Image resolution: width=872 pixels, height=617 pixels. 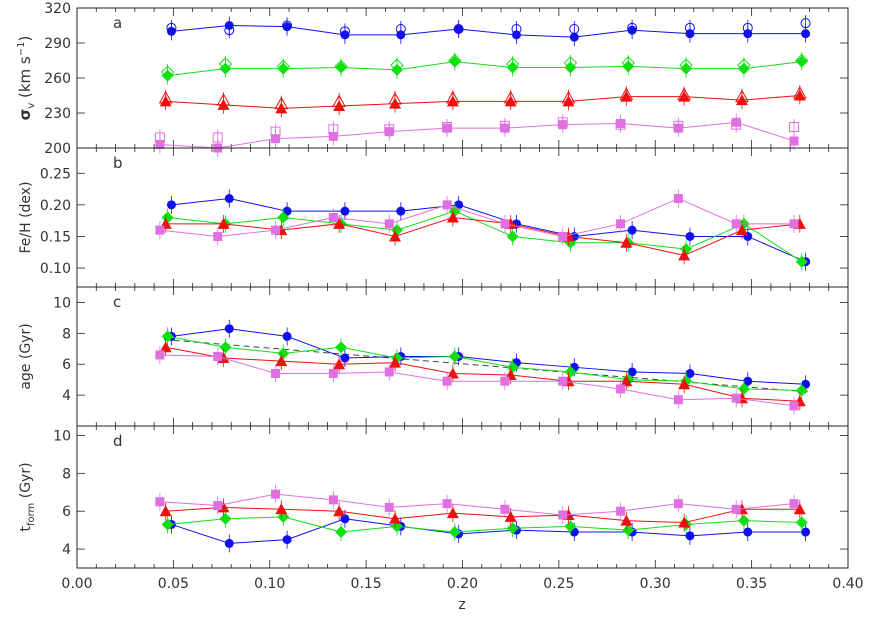 I want to click on y-axis-label: σv (km s−1), so click(x=26, y=78).